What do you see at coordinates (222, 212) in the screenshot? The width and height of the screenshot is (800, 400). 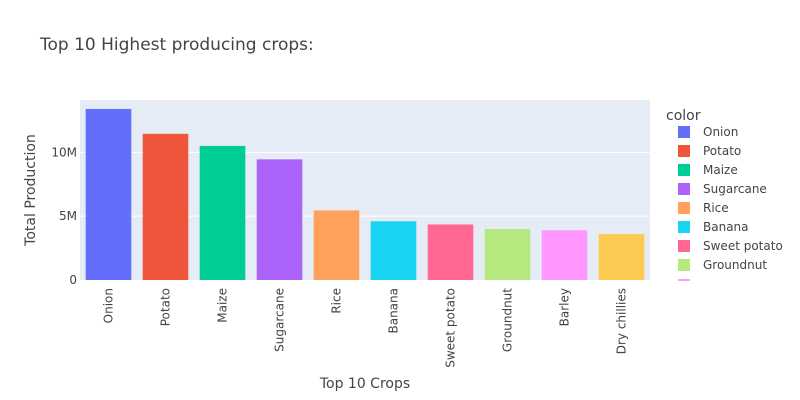 I see `bar-maize` at bounding box center [222, 212].